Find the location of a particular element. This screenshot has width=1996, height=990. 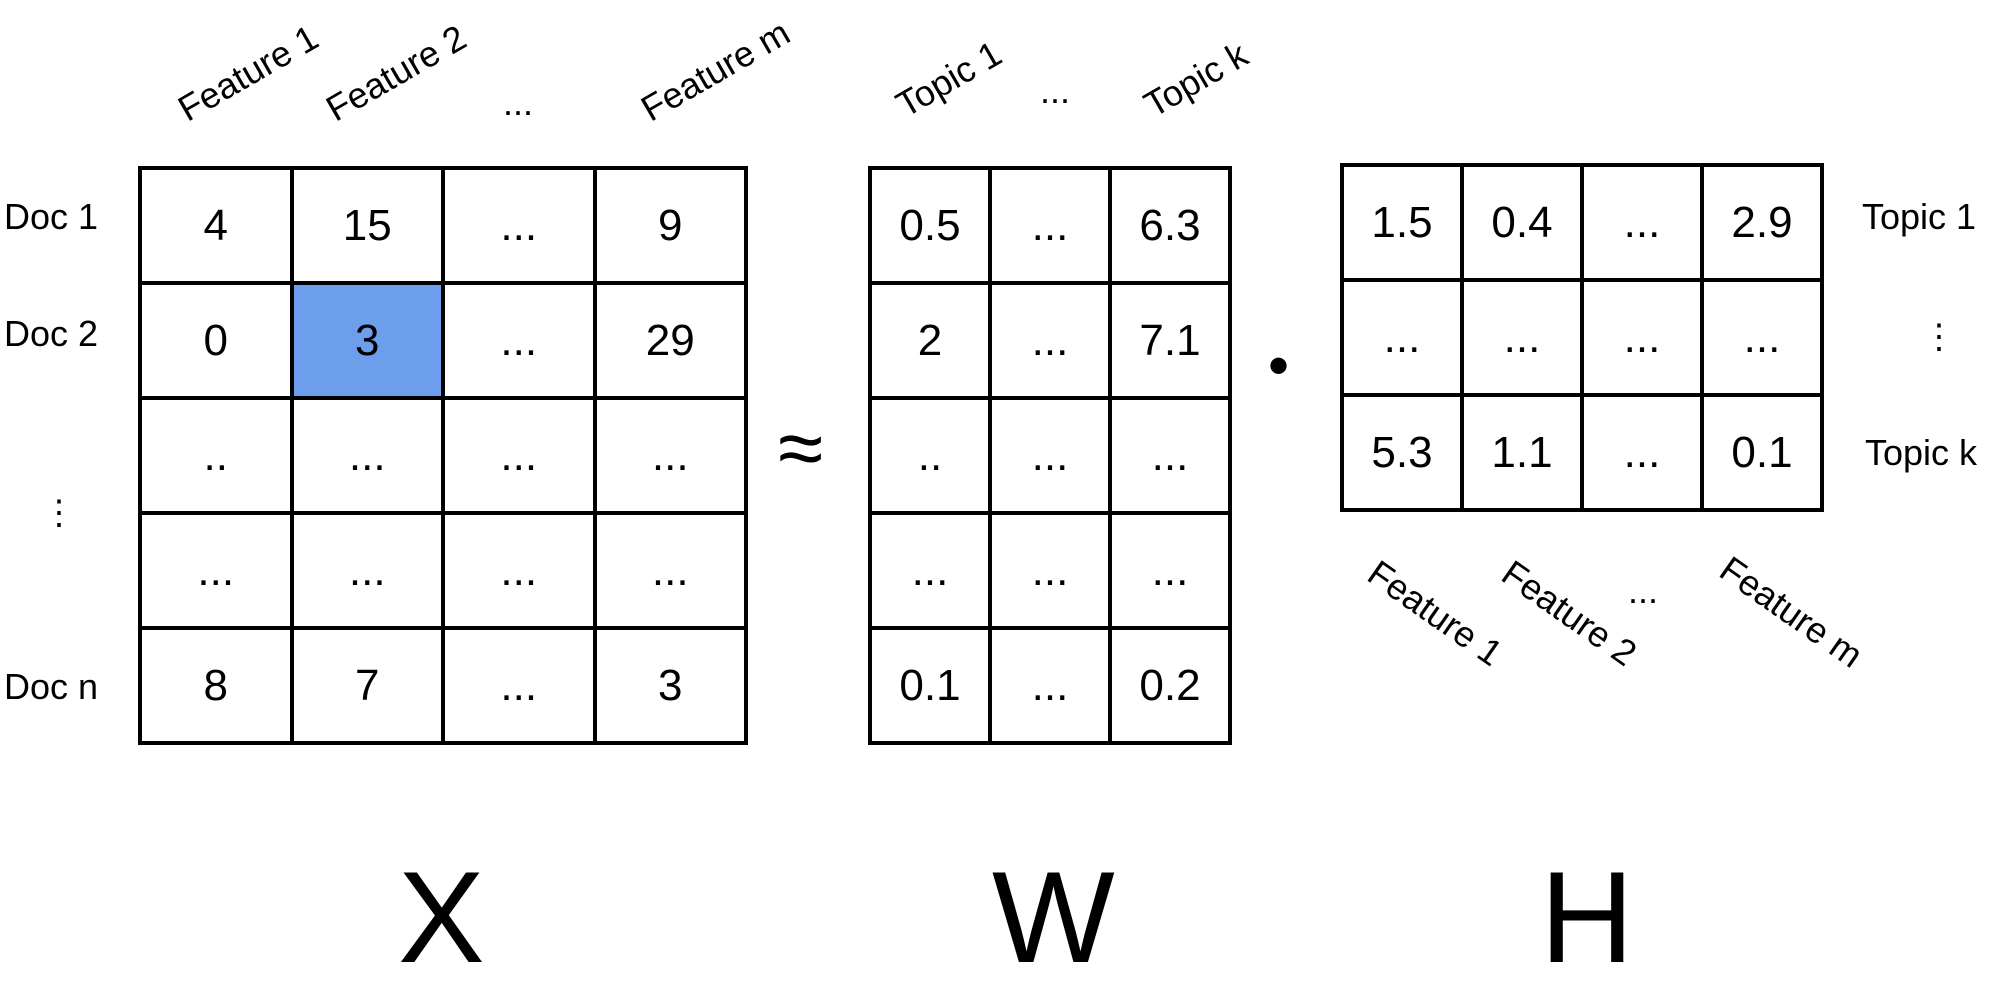

h-row-label-topic-k: Topic k is located at coordinates (1921, 452).